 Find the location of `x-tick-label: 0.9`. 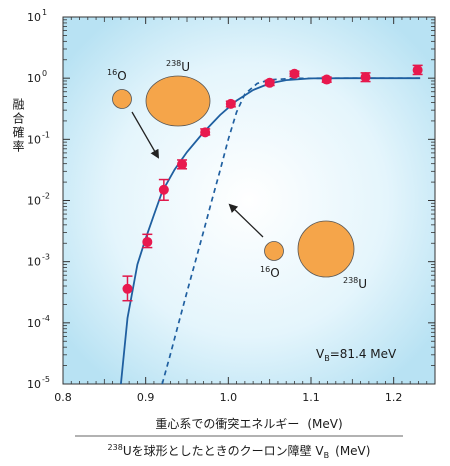

x-tick-label: 0.9 is located at coordinates (146, 397).